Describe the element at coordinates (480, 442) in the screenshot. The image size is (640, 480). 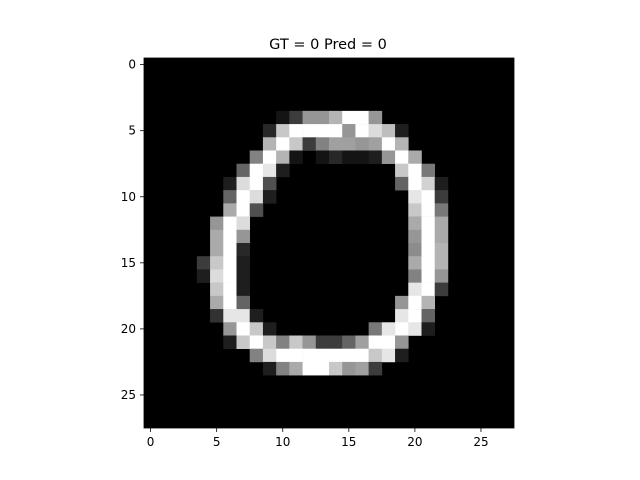
I see `x-tick-label: 25` at that location.